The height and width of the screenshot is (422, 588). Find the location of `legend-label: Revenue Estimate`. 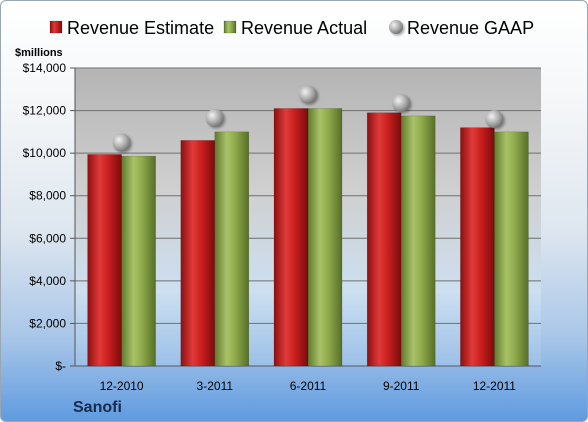

legend-label: Revenue Estimate is located at coordinates (140, 28).